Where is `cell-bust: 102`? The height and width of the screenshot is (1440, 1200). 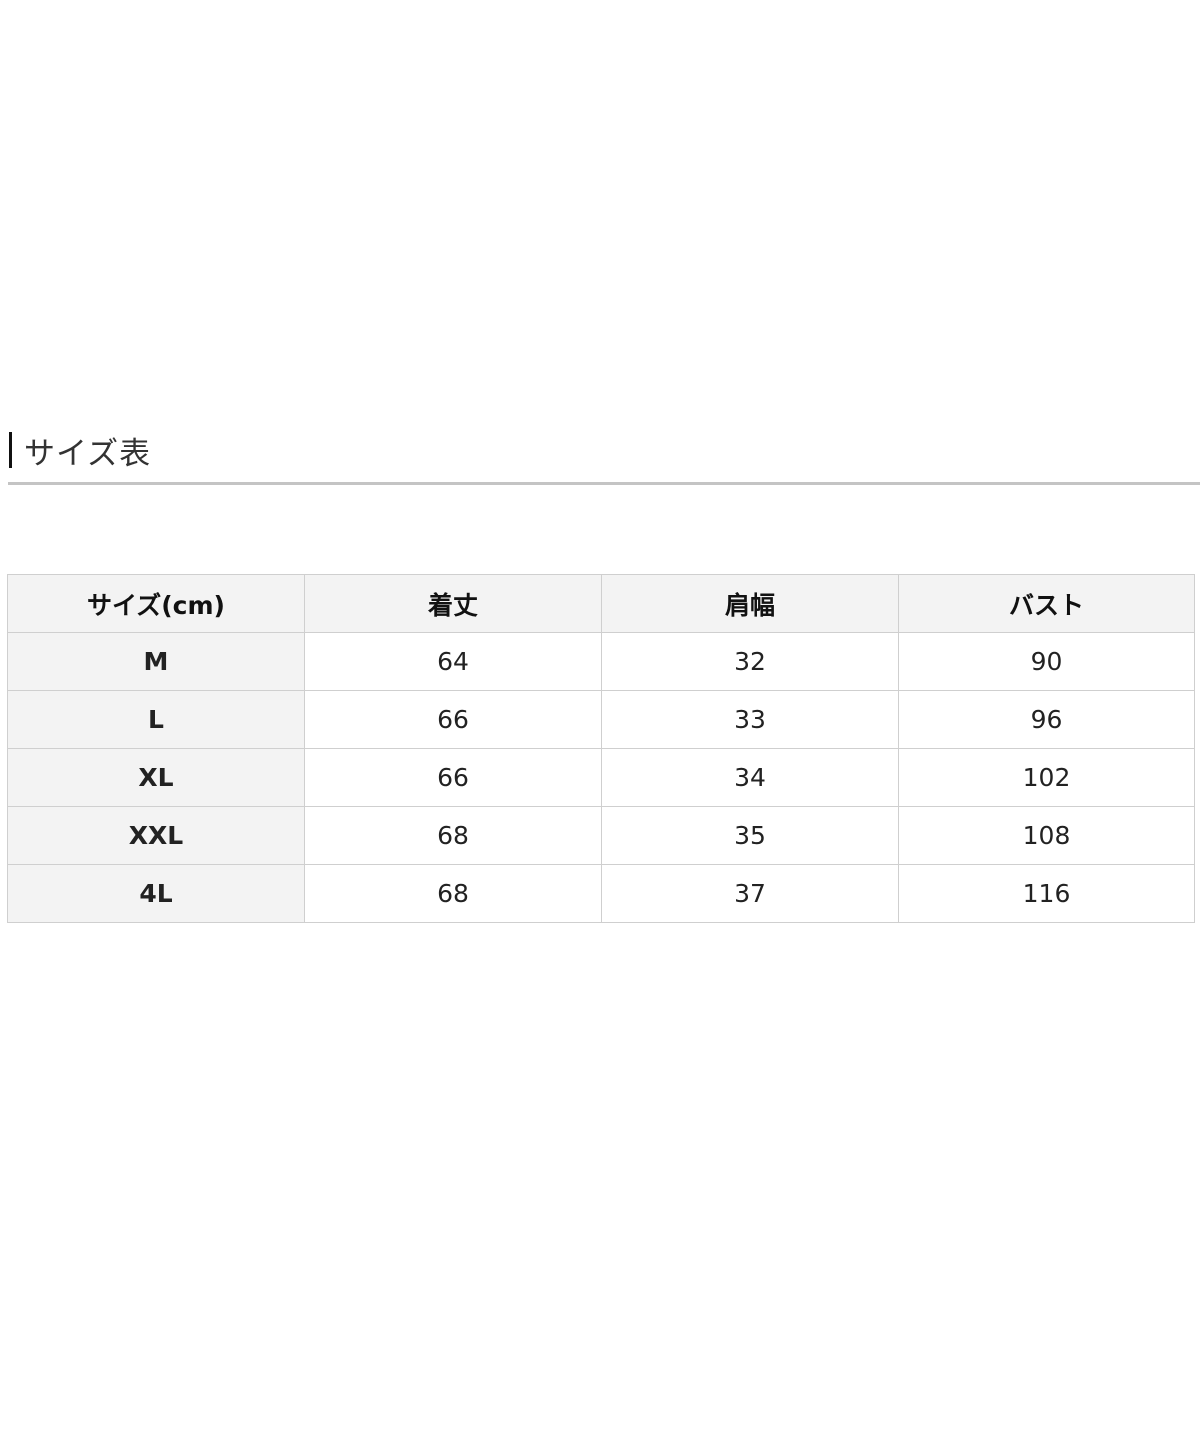 cell-bust: 102 is located at coordinates (1046, 777).